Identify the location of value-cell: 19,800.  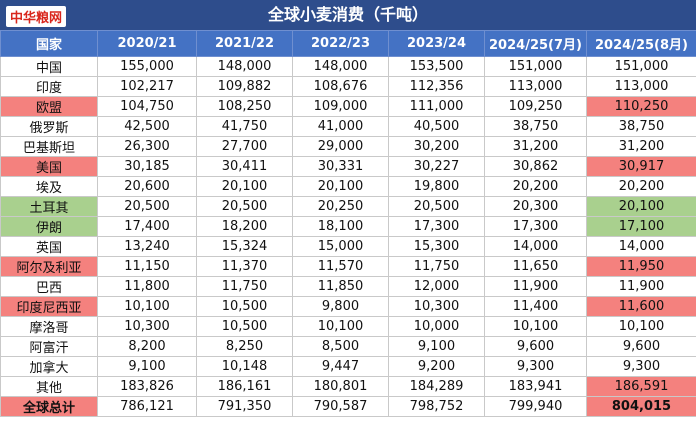
(436, 186).